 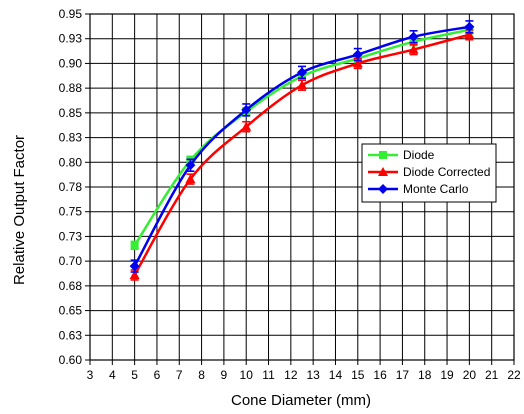 What do you see at coordinates (383, 155) in the screenshot?
I see `legend-swatch-marker-diode` at bounding box center [383, 155].